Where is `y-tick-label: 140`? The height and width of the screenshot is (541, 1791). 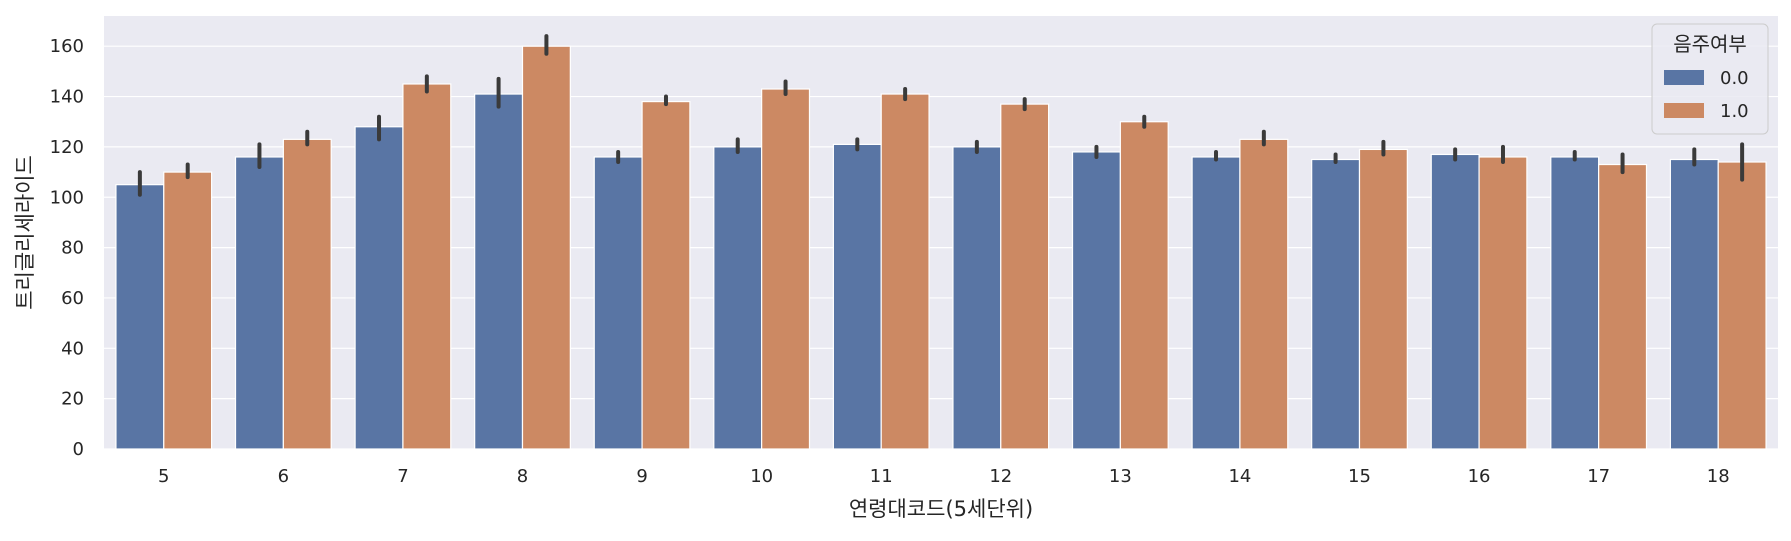
y-tick-label: 140 is located at coordinates (67, 97).